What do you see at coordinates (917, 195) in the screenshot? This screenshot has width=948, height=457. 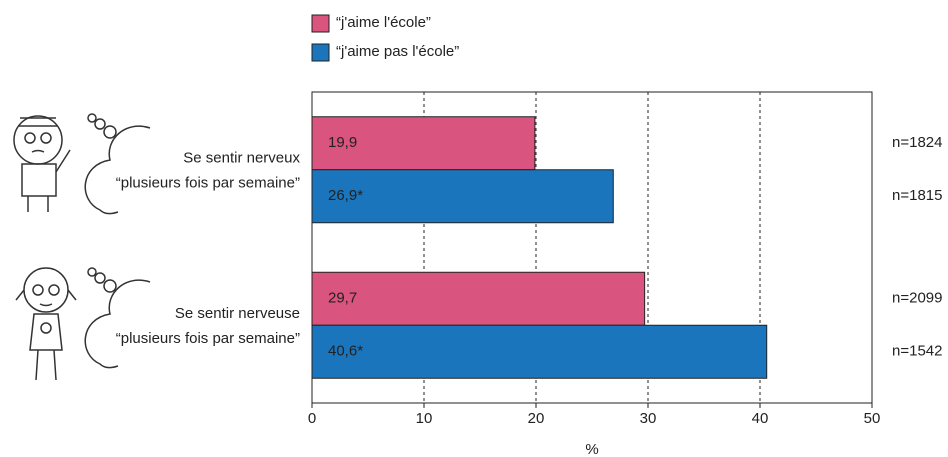 I see `sample-size: n=1815` at bounding box center [917, 195].